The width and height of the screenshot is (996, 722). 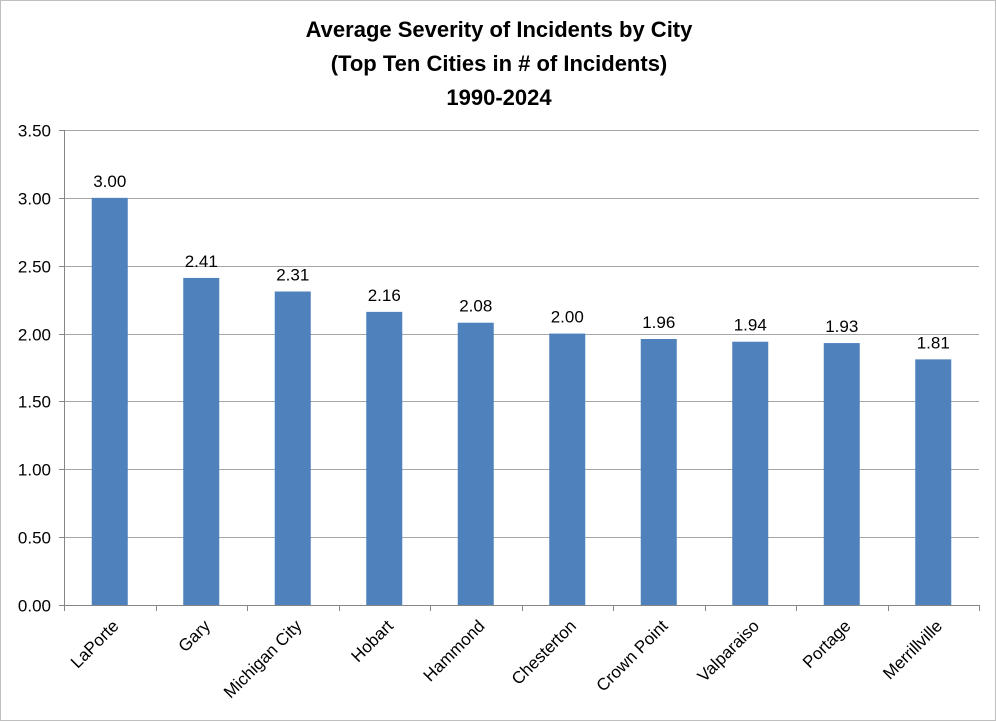 What do you see at coordinates (454, 650) in the screenshot?
I see `x-category-label: Hammond` at bounding box center [454, 650].